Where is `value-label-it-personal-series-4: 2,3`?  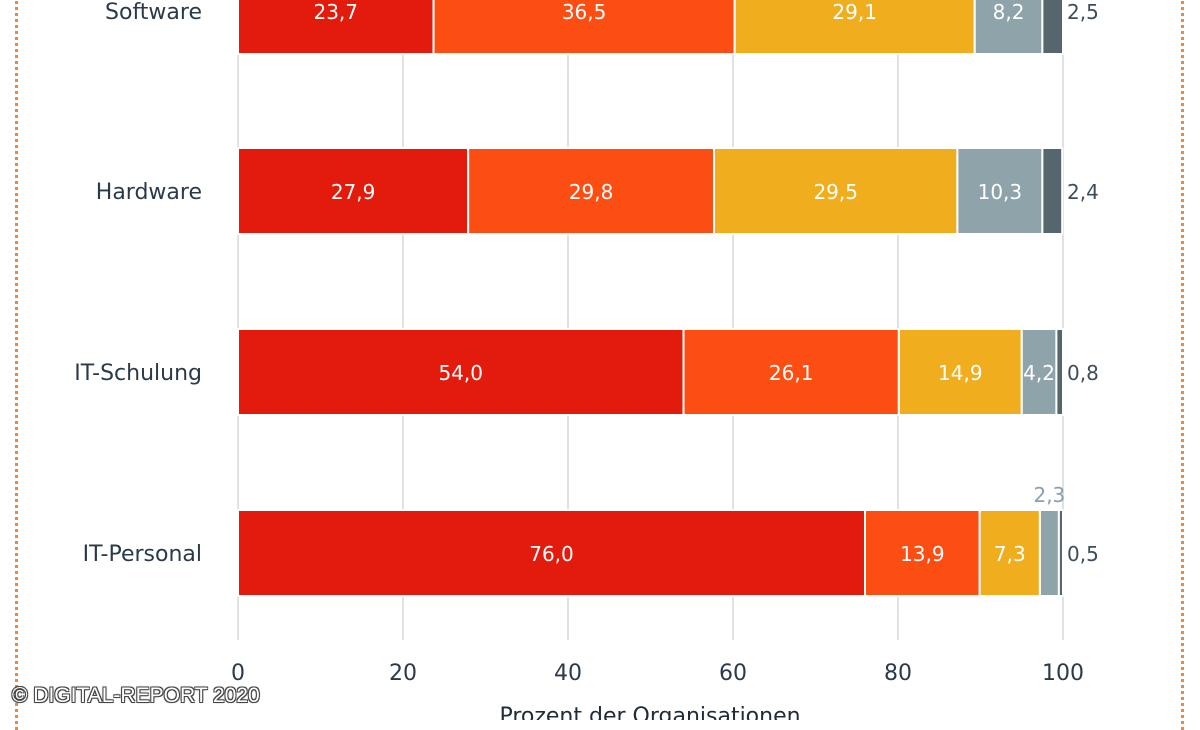
value-label-it-personal-series-4: 2,3 is located at coordinates (1049, 495).